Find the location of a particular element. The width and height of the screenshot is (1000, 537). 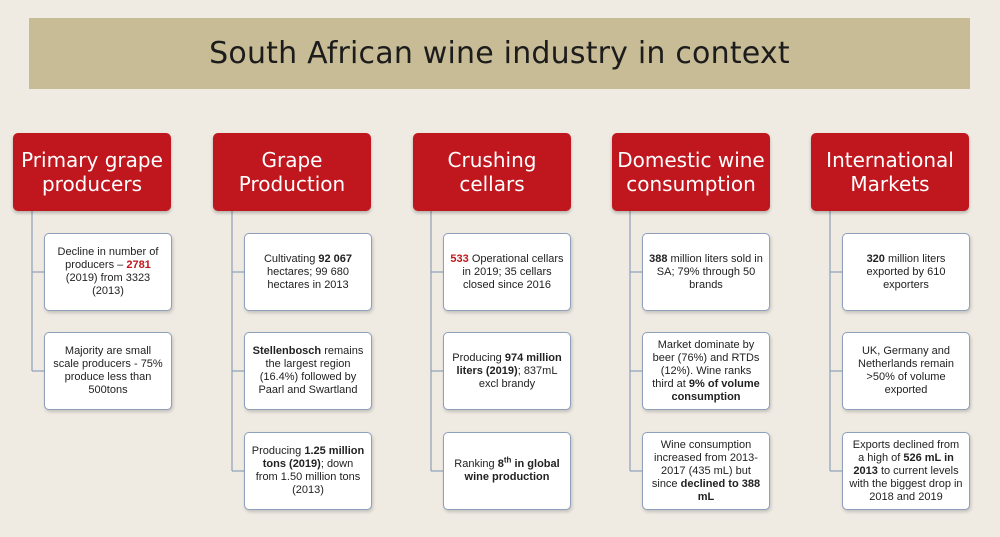

header-line: Primary grape is located at coordinates (92, 160).